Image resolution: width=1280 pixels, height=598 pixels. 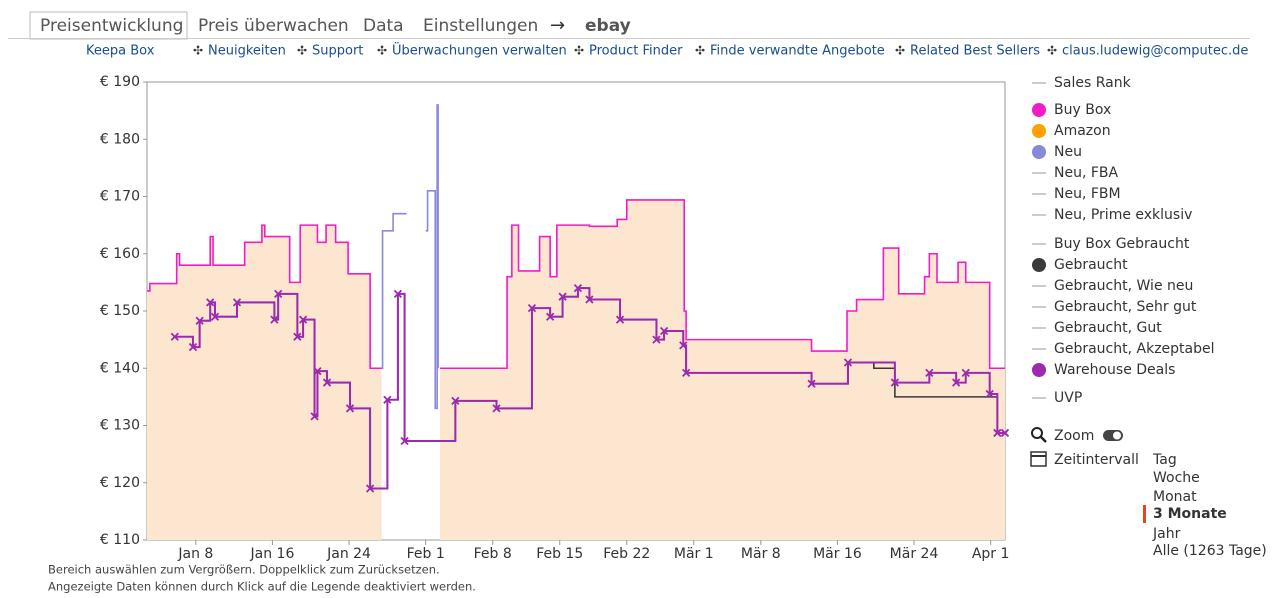 What do you see at coordinates (1125, 307) in the screenshot?
I see `legend-label: Gebraucht, Sehr gut` at bounding box center [1125, 307].